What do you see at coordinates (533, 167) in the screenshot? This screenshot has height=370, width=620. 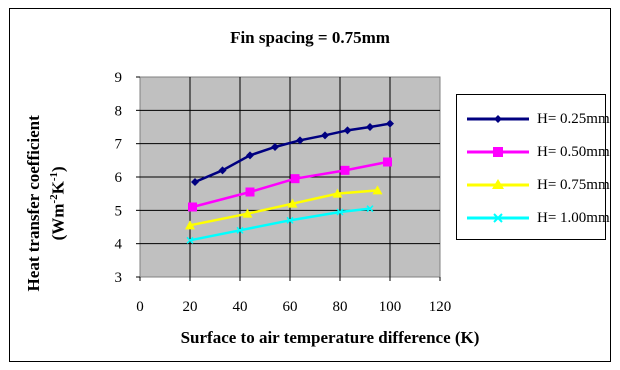 I see `legend: H= 0.25mm H= 0.50mm H= 0.75mm H= 1.00mm` at bounding box center [533, 167].